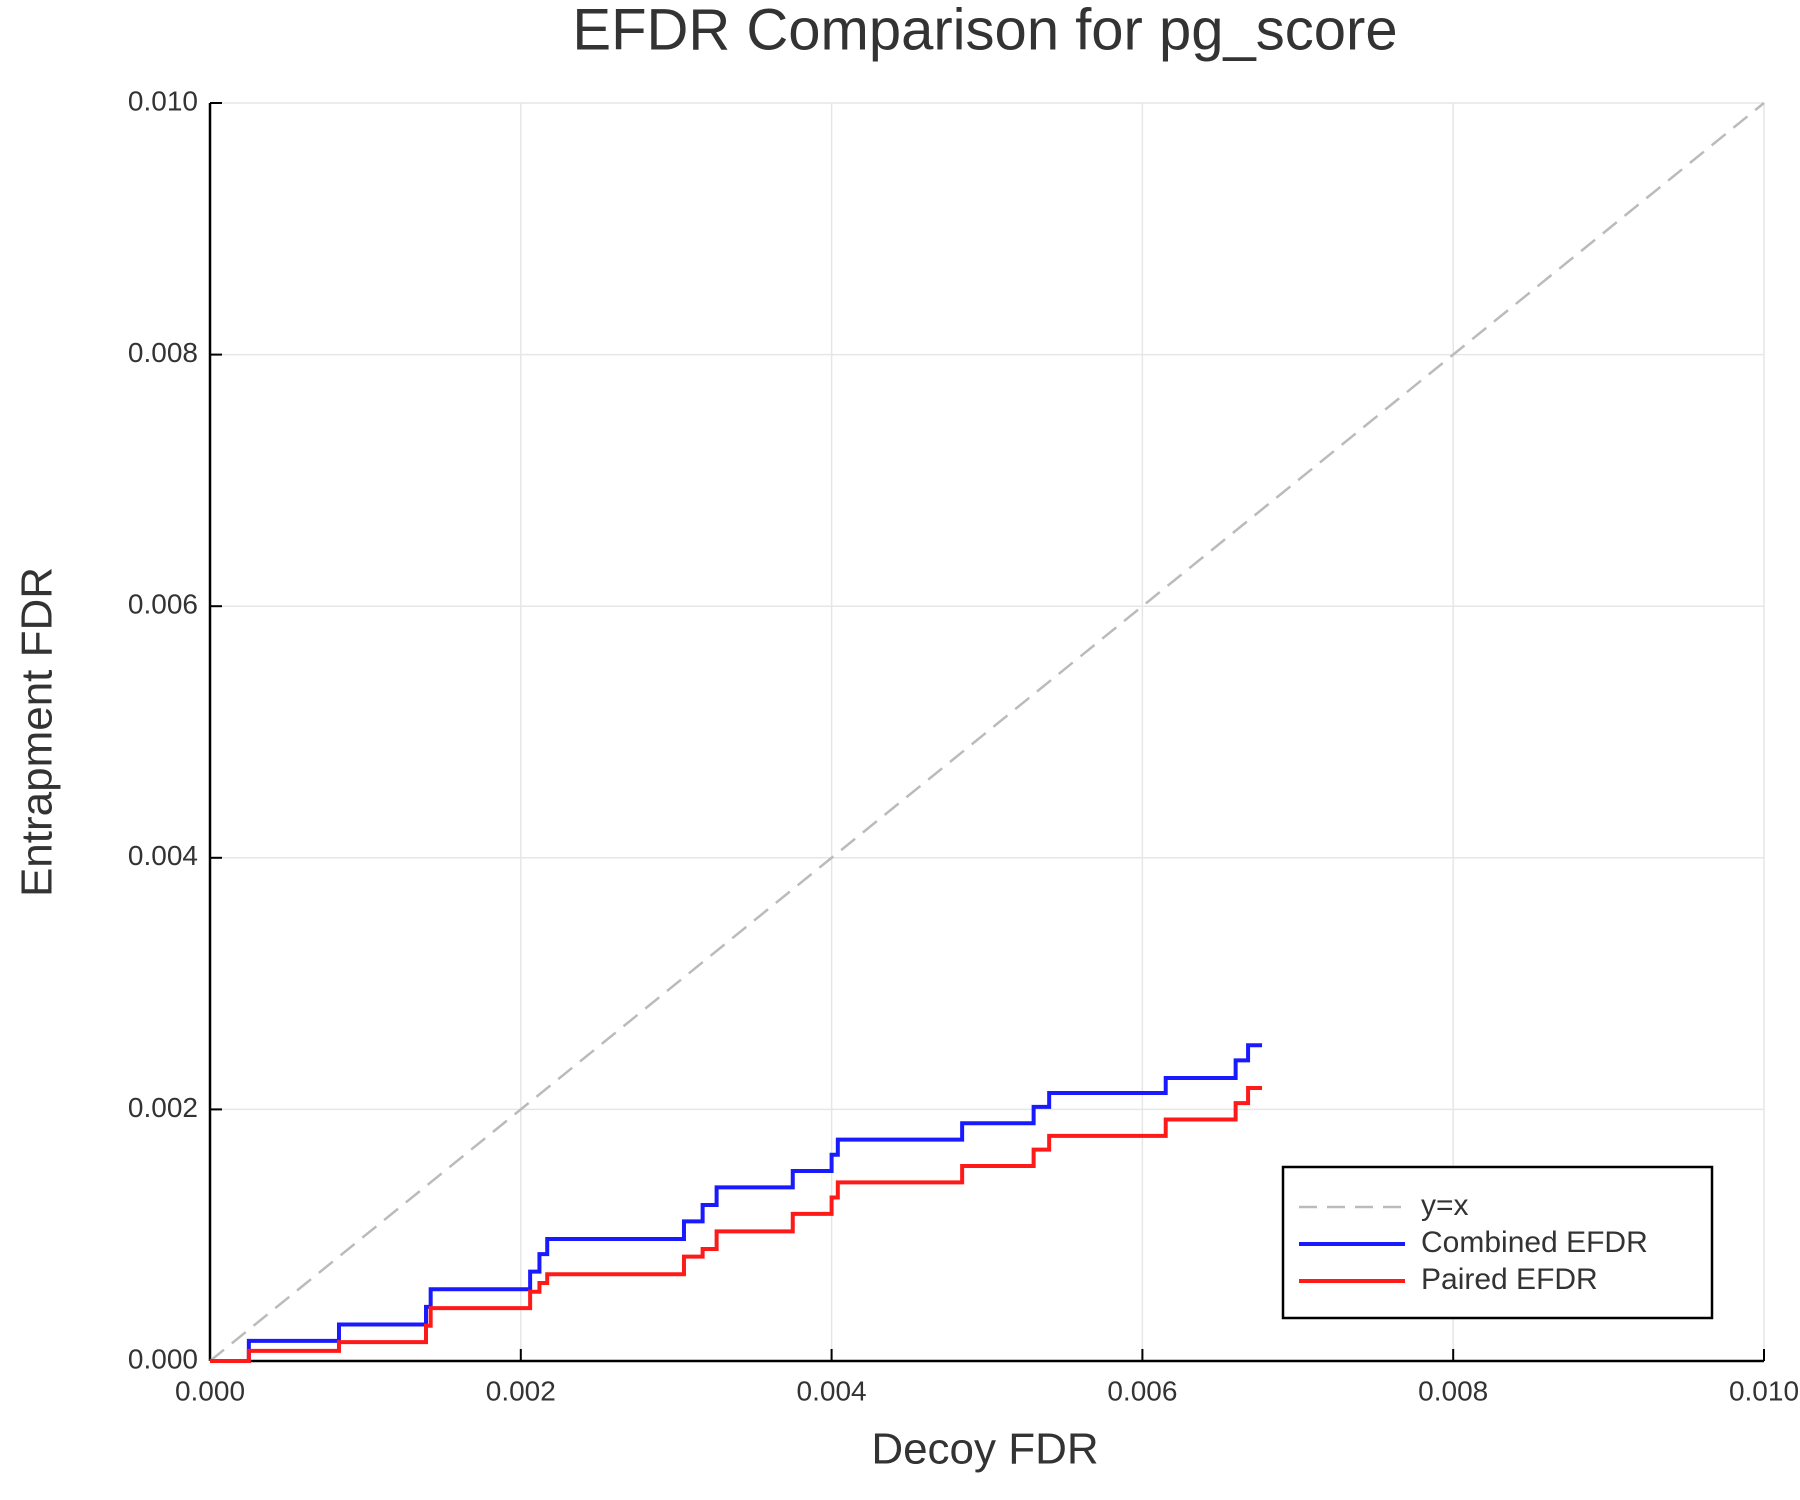 The image size is (1800, 1500). Describe the element at coordinates (163, 1107) in the screenshot. I see `y-tick-label: 0.002` at that location.